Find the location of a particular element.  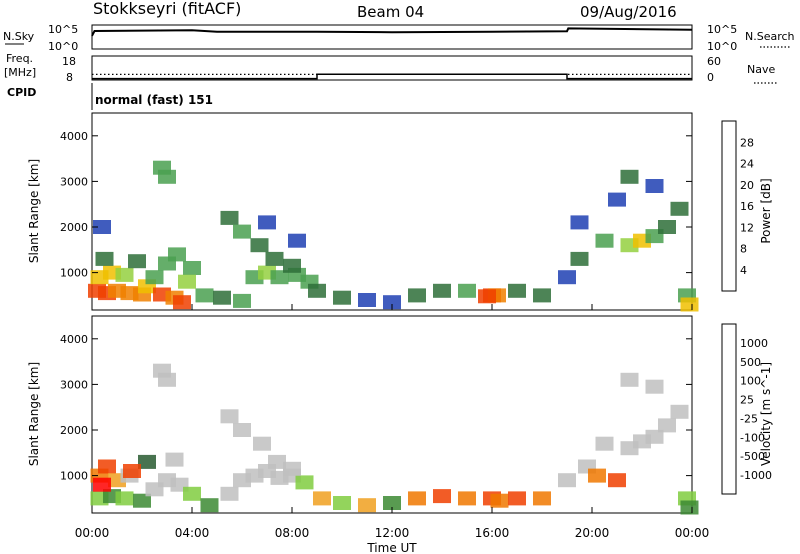

power-y-tick-label: 4000 is located at coordinates (74, 136).